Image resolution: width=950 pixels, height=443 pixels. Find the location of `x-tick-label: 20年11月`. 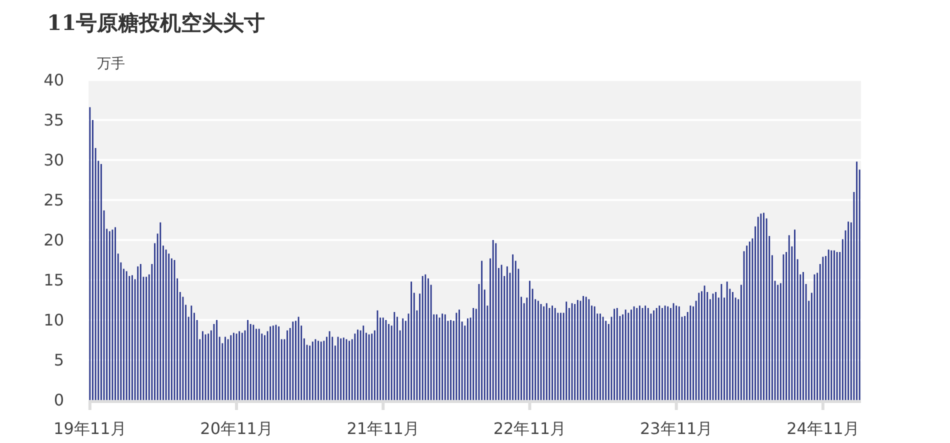

x-tick-label: 20年11月 is located at coordinates (236, 428).